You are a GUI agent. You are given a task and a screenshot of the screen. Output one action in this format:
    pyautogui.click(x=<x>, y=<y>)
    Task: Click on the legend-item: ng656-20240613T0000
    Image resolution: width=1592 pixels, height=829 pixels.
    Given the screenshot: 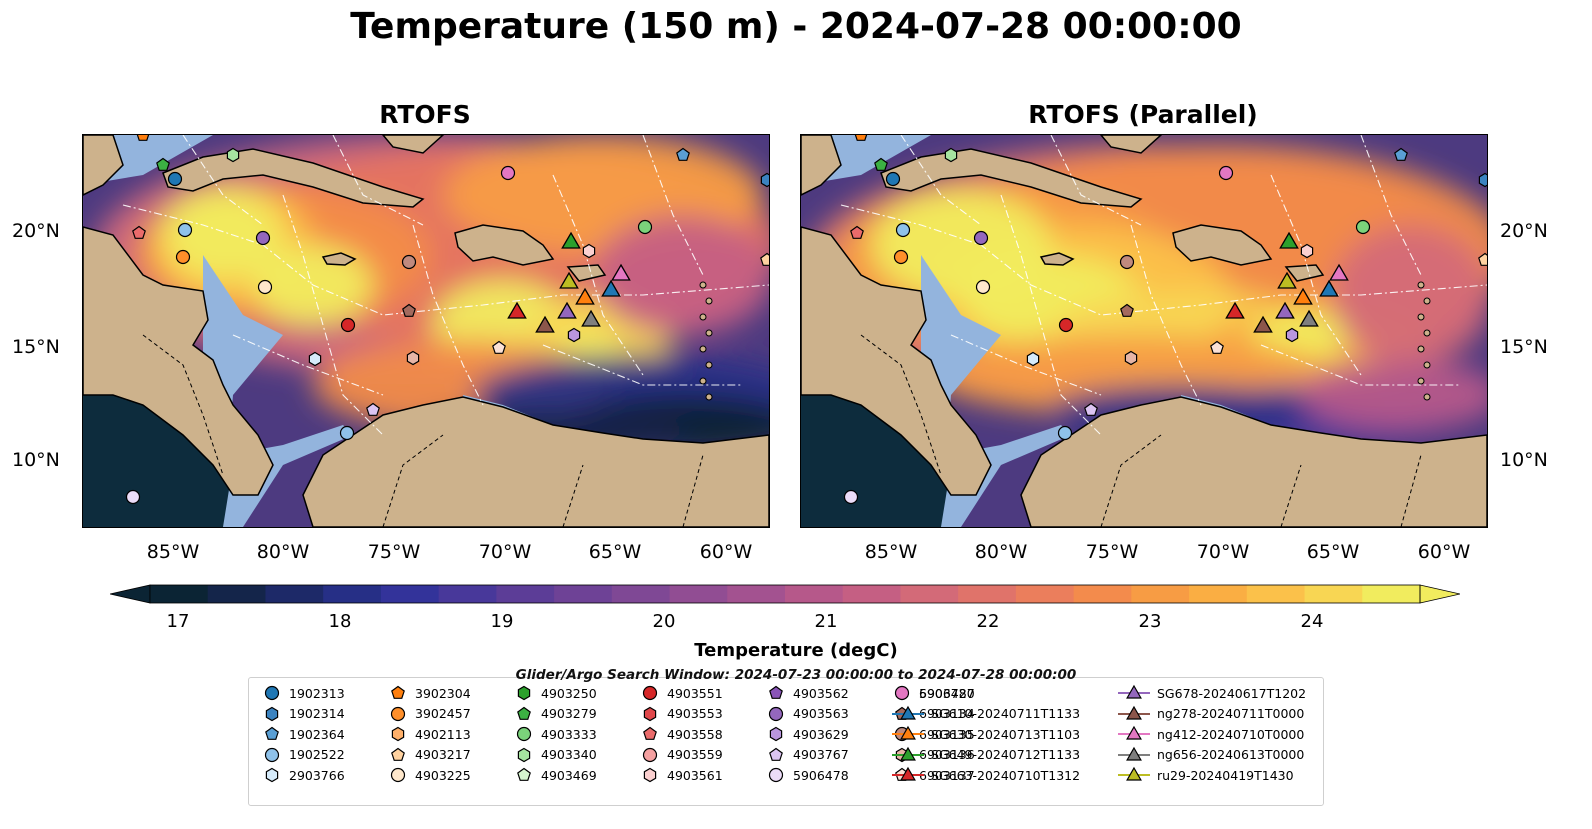 What is the action you would take?
    pyautogui.click(x=1210, y=755)
    